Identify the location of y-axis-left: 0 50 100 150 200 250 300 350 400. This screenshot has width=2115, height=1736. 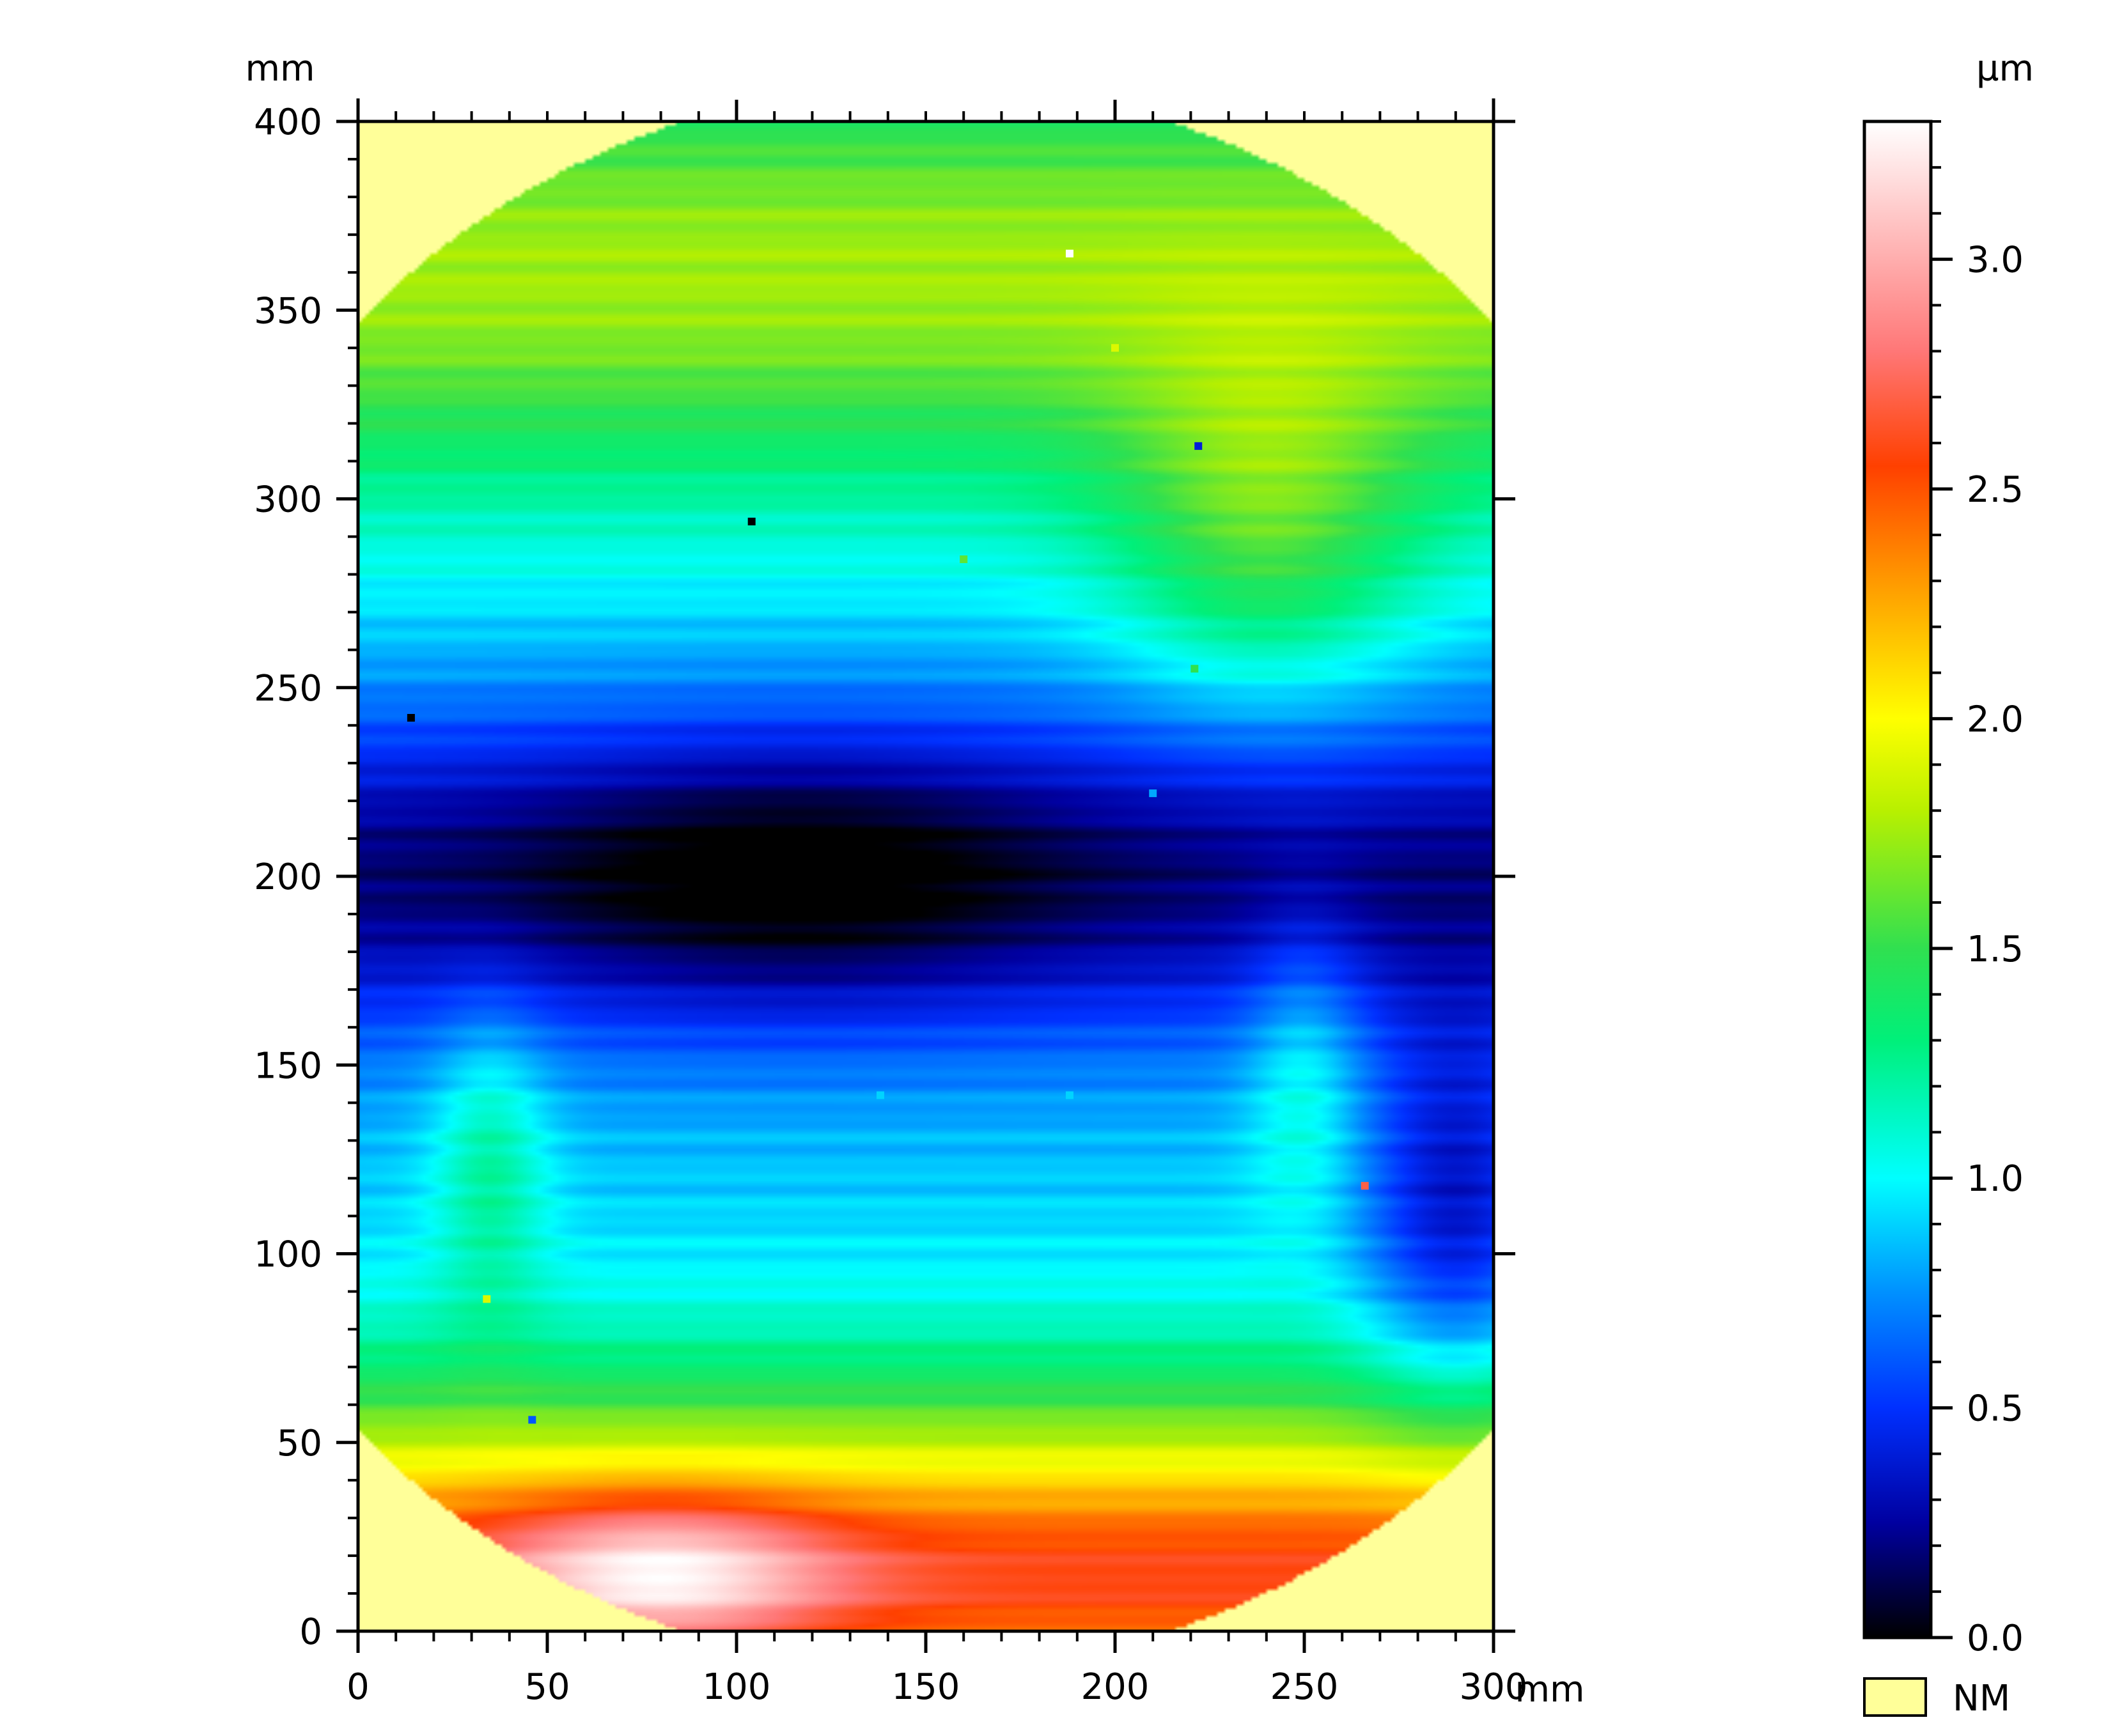
(307, 875).